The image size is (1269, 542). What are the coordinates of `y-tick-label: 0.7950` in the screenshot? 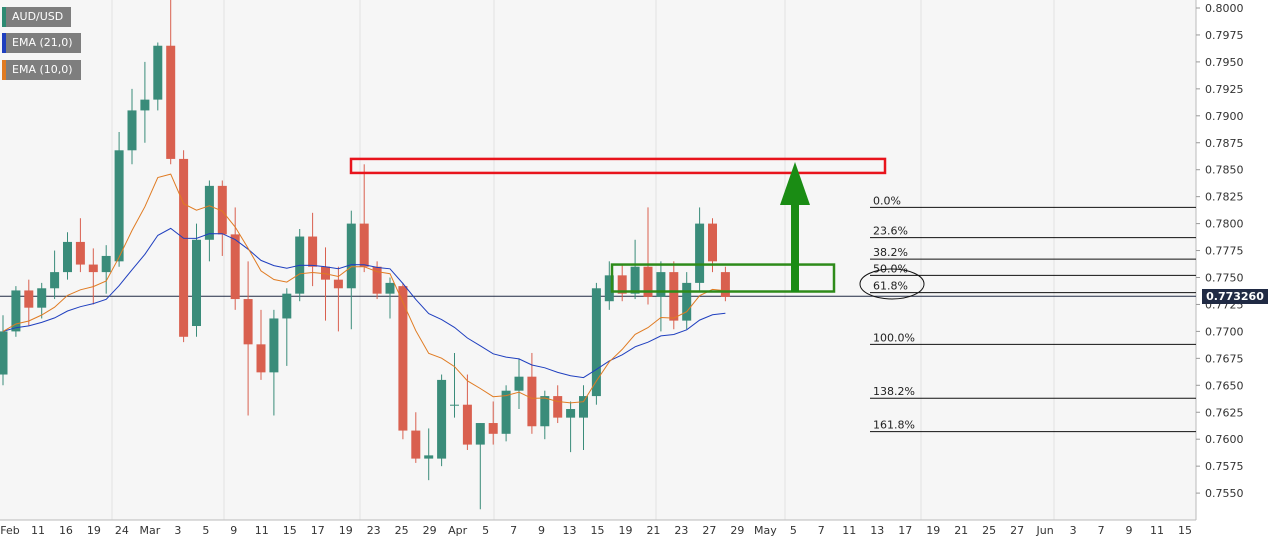 It's located at (1224, 62).